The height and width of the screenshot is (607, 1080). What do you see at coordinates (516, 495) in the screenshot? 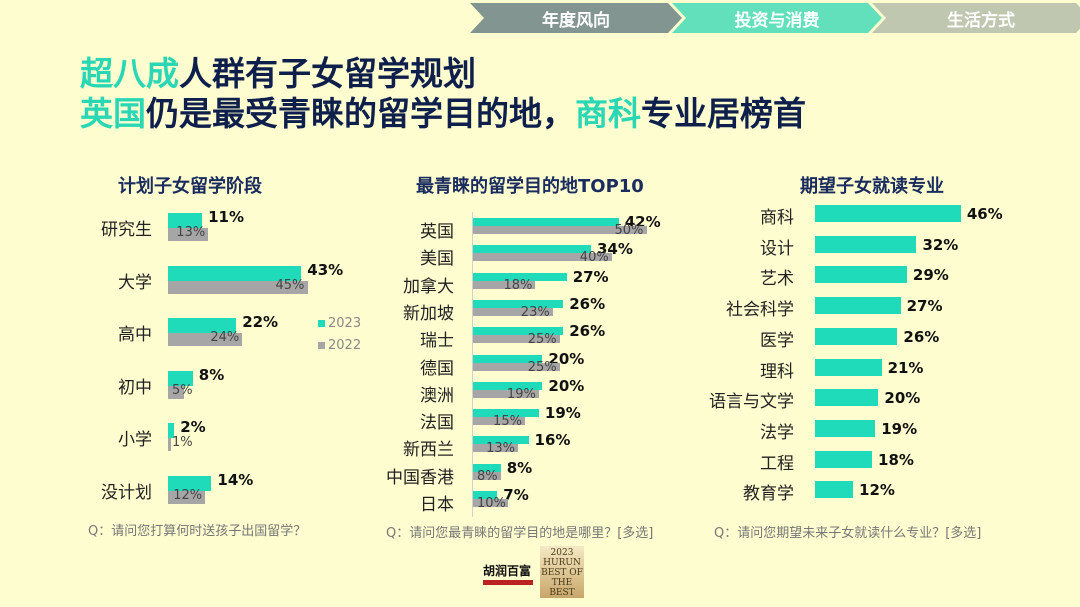
I see `value-2023: 7%` at bounding box center [516, 495].